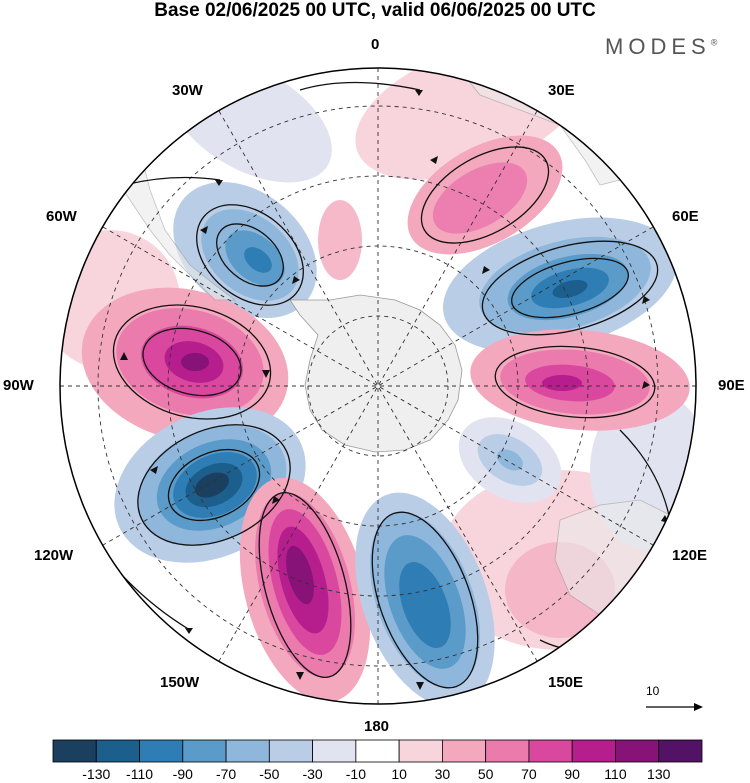 The image size is (750, 783). What do you see at coordinates (425, 598) in the screenshot?
I see `anomaly-neg-160e` at bounding box center [425, 598].